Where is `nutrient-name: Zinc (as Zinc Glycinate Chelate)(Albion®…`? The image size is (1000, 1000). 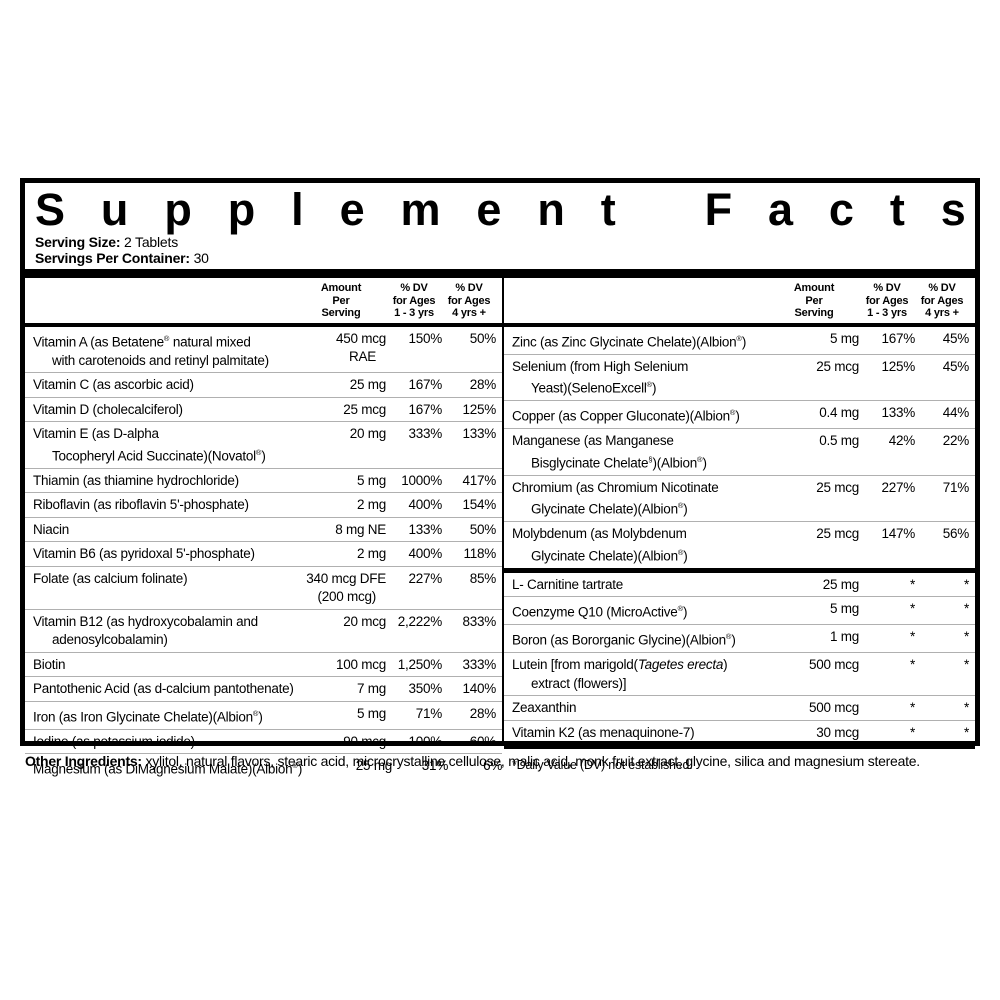
nutrient-name: Zinc (as Zinc Glycinate Chelate)(Albion®… is located at coordinates (629, 341).